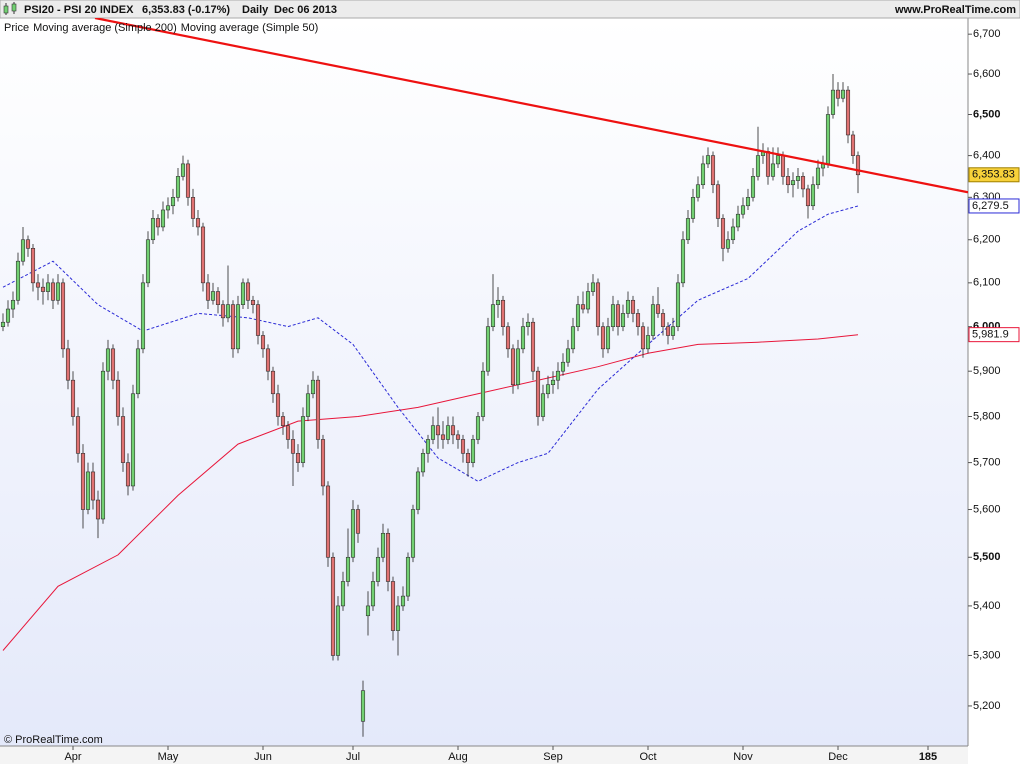 The width and height of the screenshot is (1020, 764). Describe the element at coordinates (987, 283) in the screenshot. I see `y-tick-label: 6,100` at that location.